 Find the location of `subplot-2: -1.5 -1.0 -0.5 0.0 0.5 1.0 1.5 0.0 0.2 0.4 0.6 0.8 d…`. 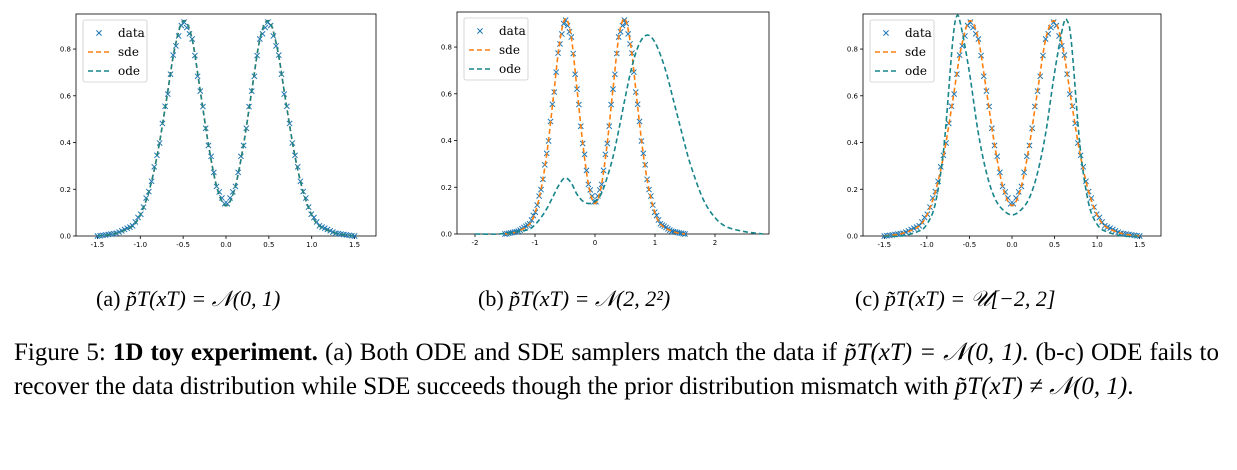

subplot-2: -1.5 -1.0 -0.5 0.0 0.5 1.0 1.5 0.0 0.2 0.4 0.6 0.8 d… is located at coordinates (1004, 131).